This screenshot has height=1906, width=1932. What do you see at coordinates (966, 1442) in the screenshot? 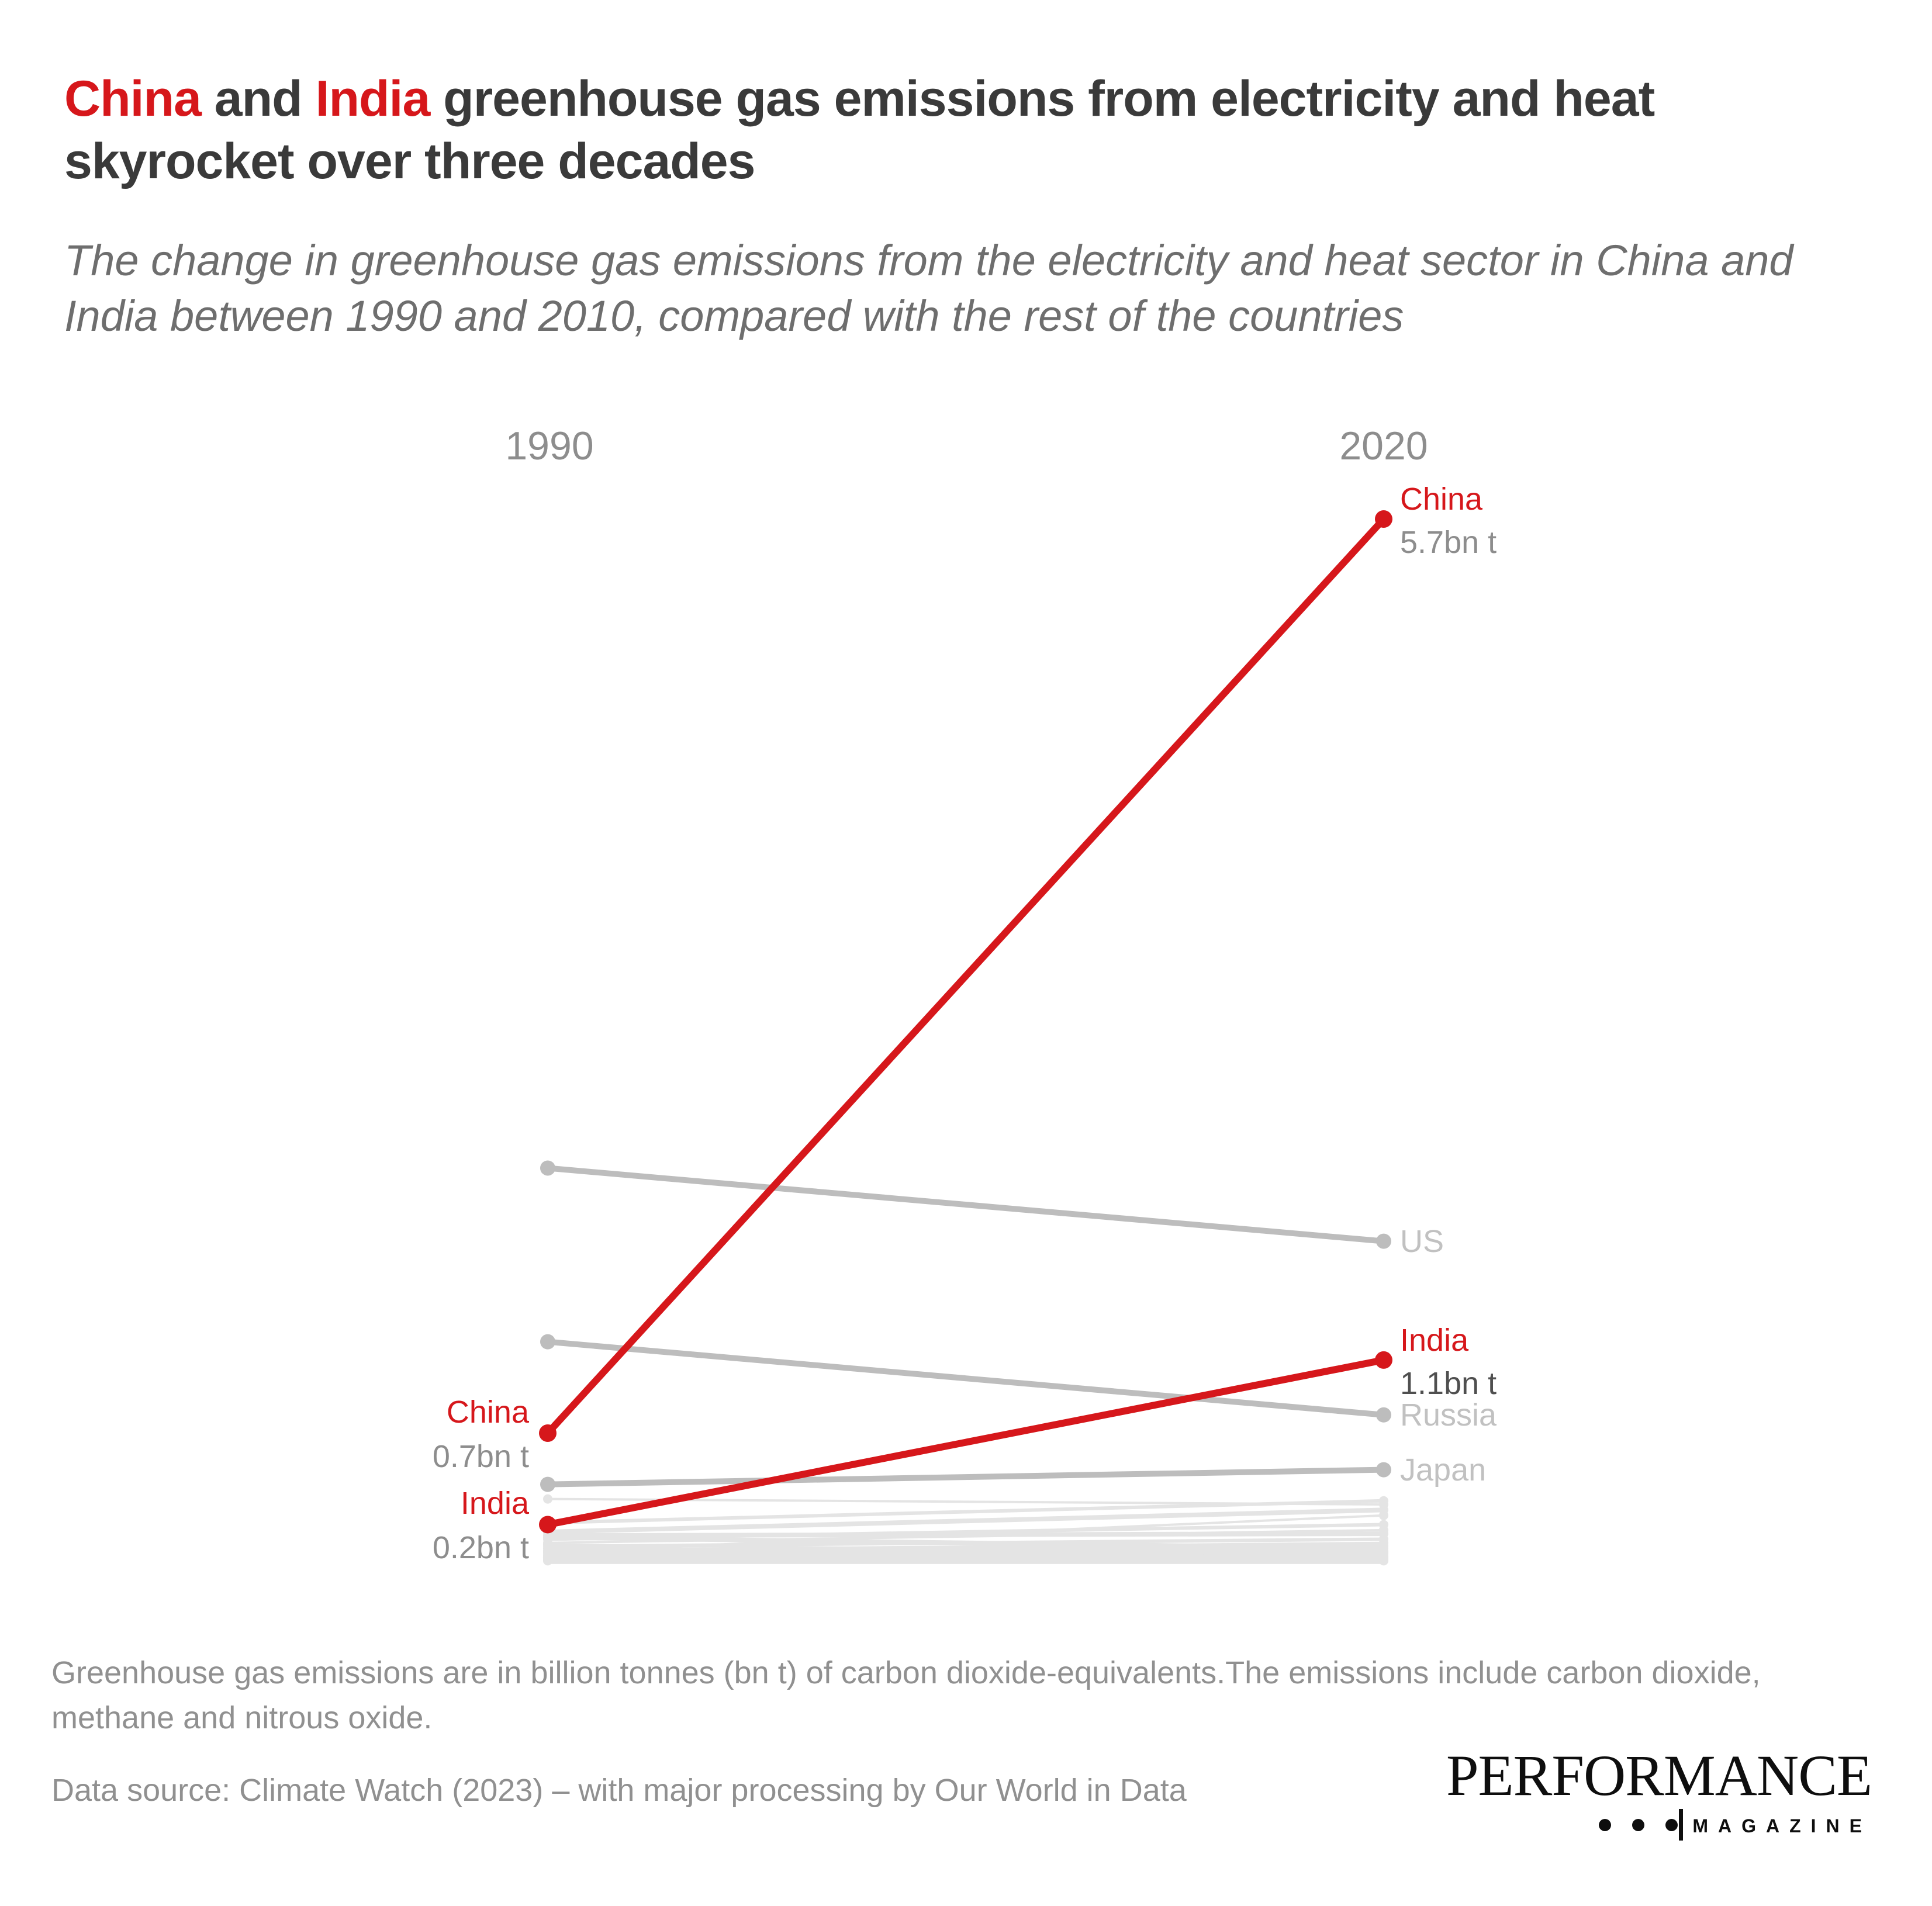
I see `series-india-line` at bounding box center [966, 1442].